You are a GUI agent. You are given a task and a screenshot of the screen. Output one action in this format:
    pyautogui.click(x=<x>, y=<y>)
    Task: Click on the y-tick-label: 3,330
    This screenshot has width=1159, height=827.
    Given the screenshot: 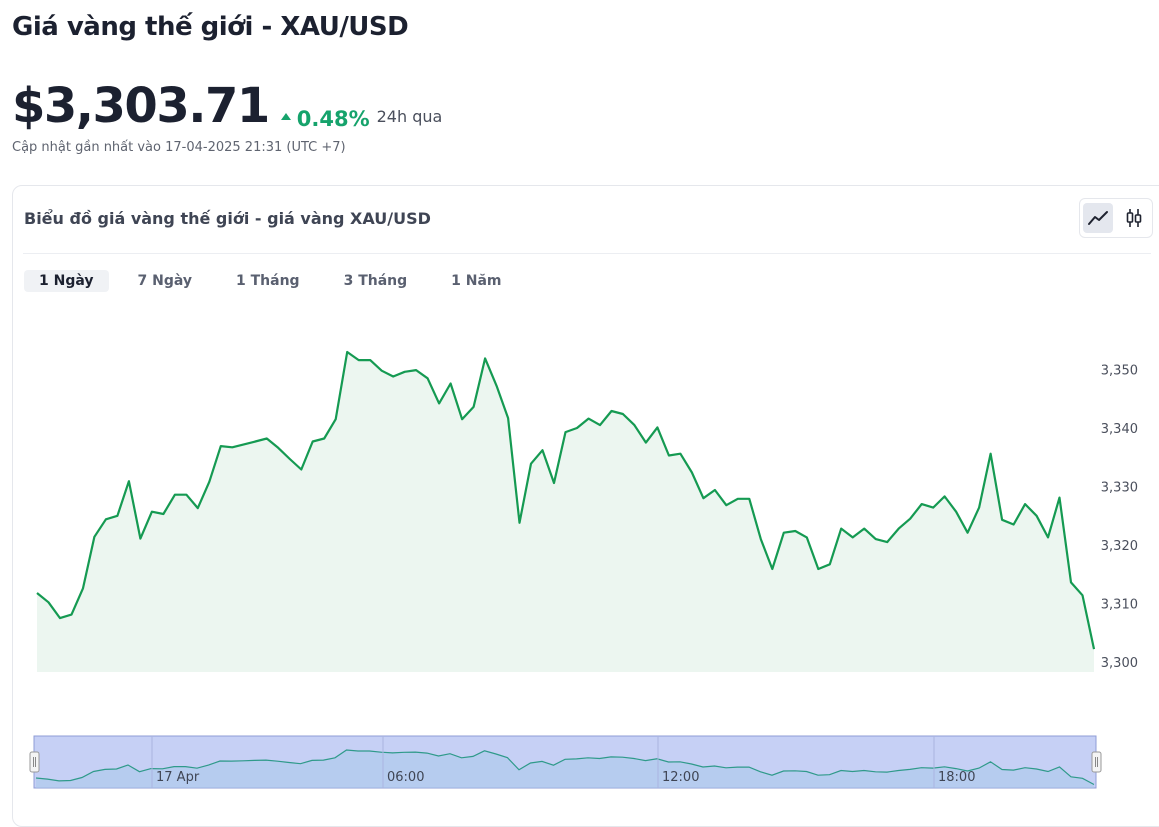 What is the action you would take?
    pyautogui.click(x=1119, y=488)
    